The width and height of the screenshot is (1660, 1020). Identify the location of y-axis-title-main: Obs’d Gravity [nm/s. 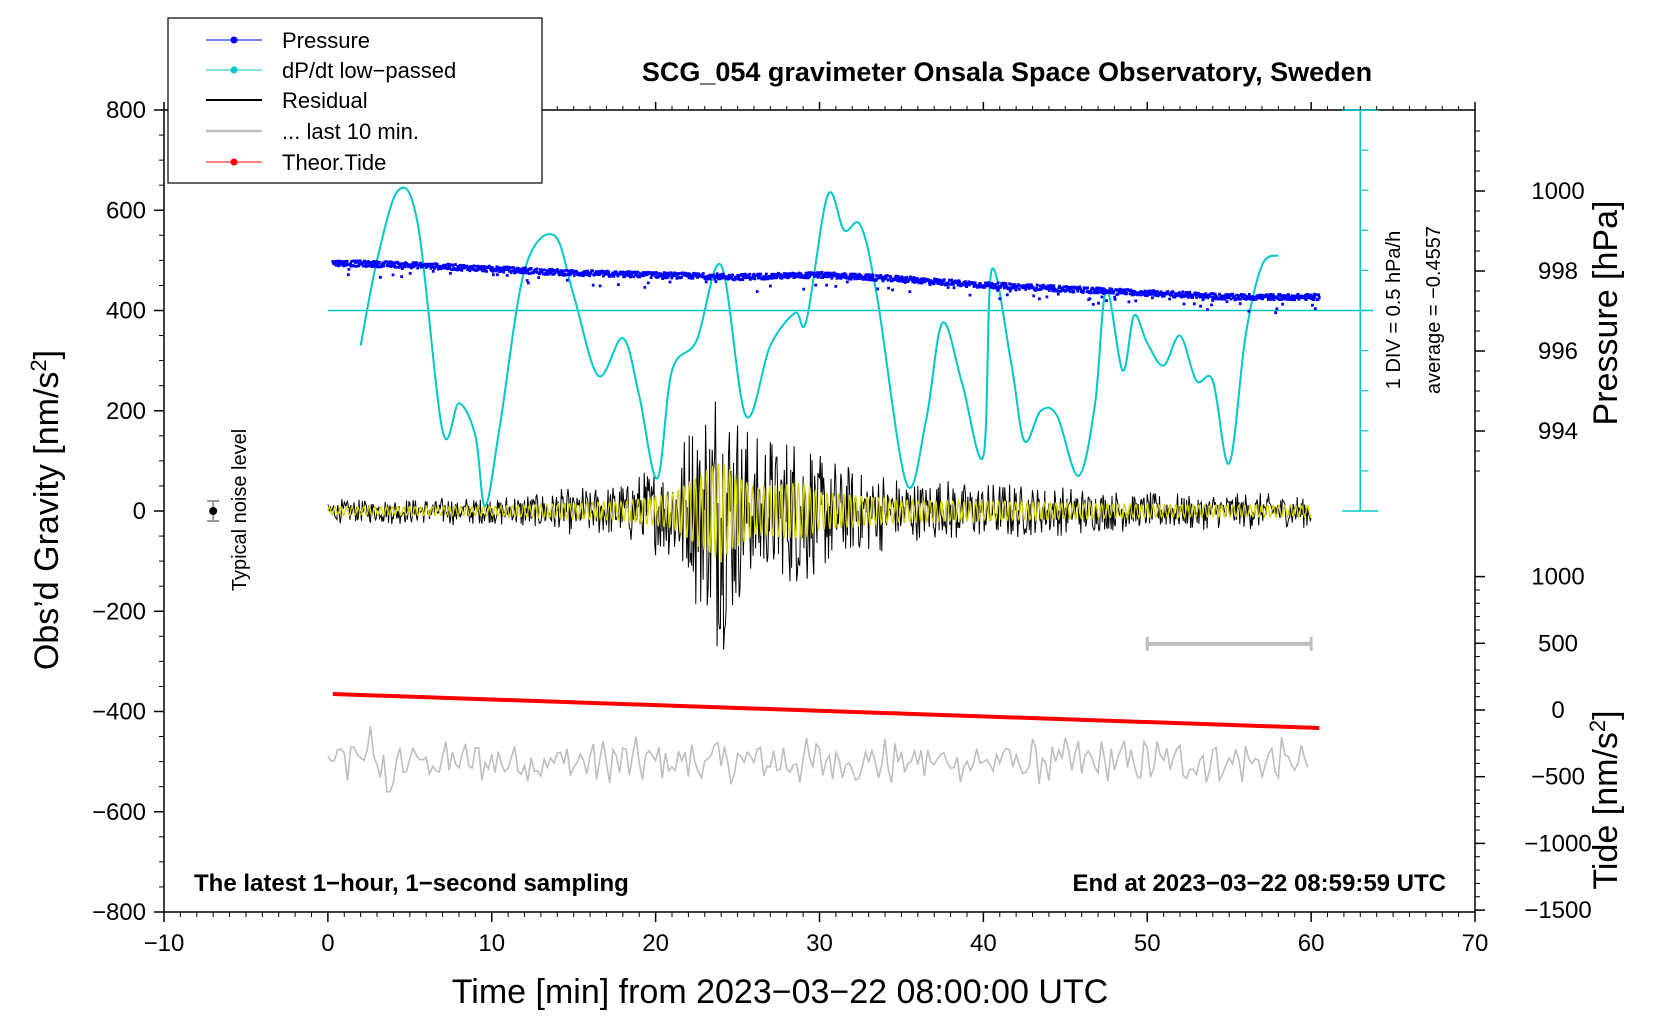
(47, 521).